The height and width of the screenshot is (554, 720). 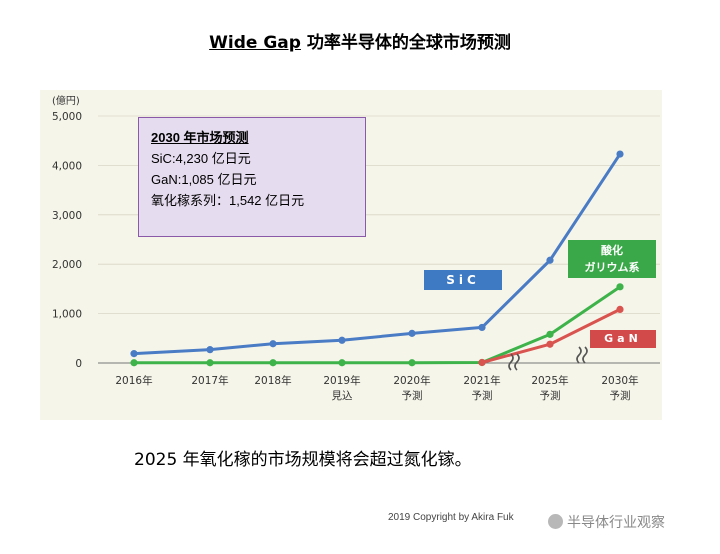 I want to click on watermark-text: 半导体行业观察, so click(x=616, y=523).